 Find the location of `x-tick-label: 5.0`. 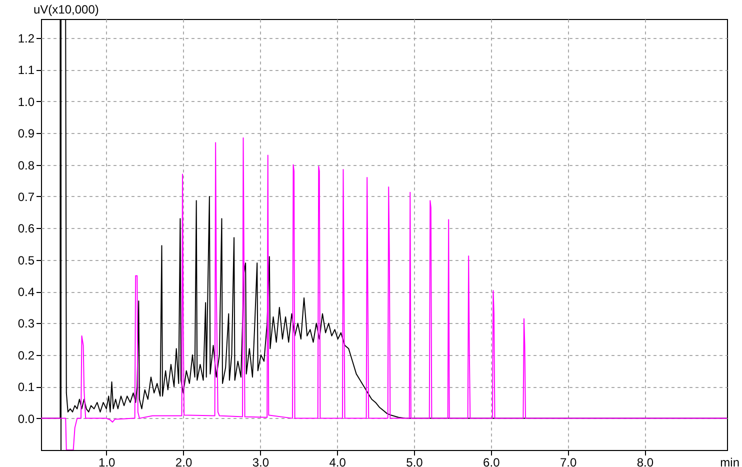

x-tick-label: 5.0 is located at coordinates (415, 461).